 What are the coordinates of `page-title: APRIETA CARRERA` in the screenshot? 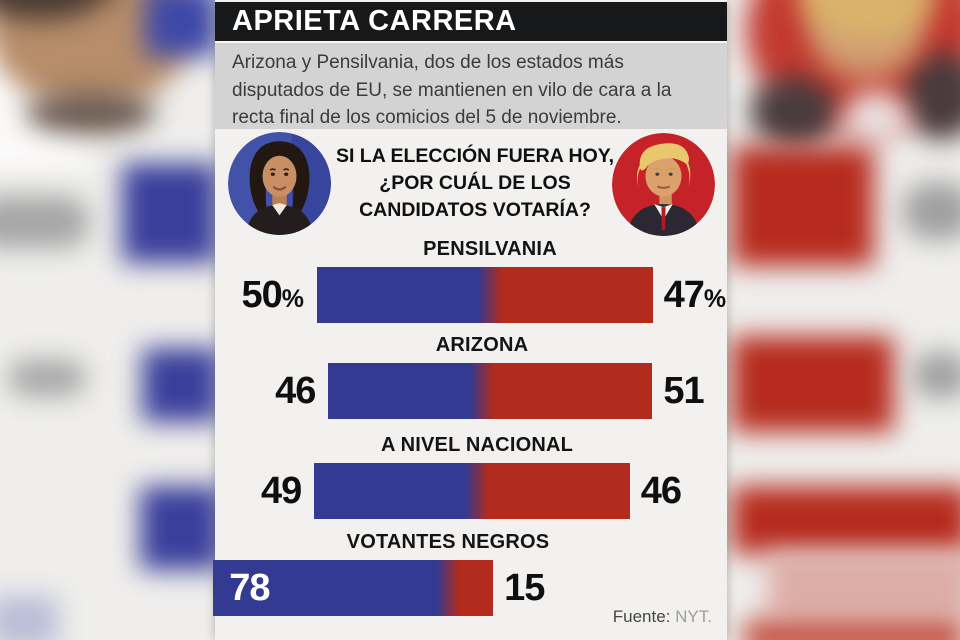 It's located at (374, 21).